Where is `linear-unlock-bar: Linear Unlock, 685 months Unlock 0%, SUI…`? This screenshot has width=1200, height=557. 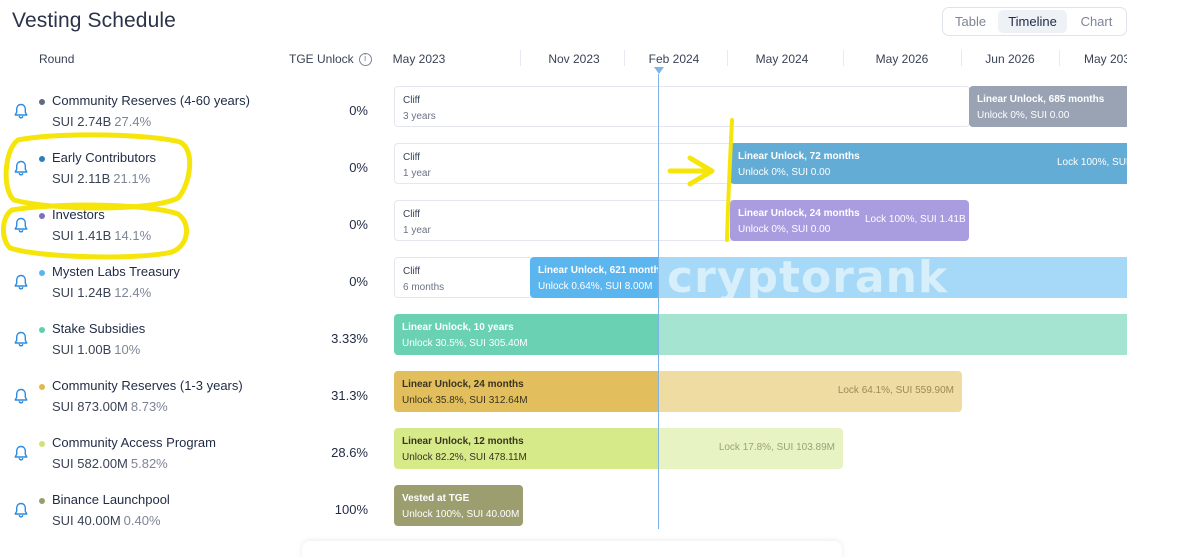
linear-unlock-bar: Linear Unlock, 685 months Unlock 0%, SUI… is located at coordinates (1048, 106).